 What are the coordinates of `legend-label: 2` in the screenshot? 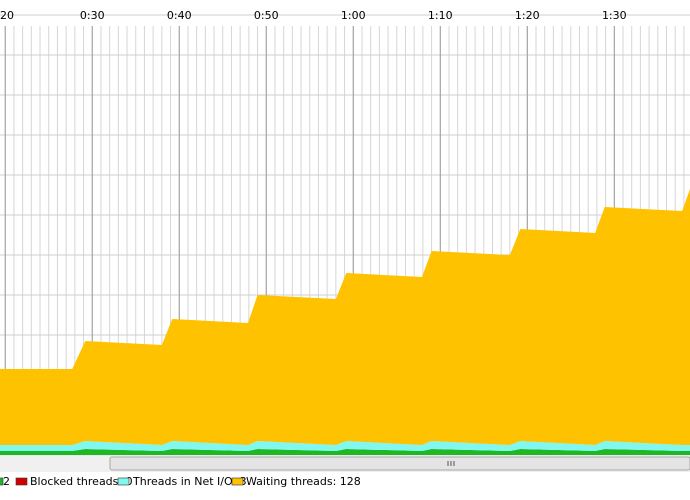 It's located at (6, 481).